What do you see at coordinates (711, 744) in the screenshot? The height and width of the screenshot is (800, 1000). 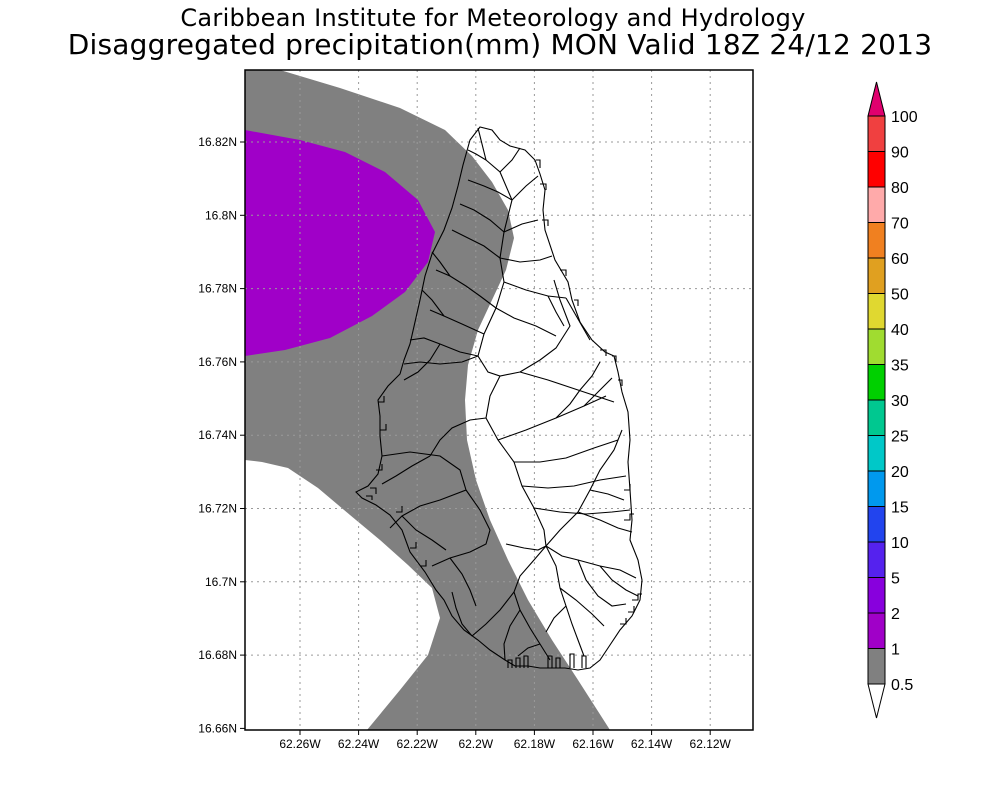 I see `x-tick-label: 62.12W` at bounding box center [711, 744].